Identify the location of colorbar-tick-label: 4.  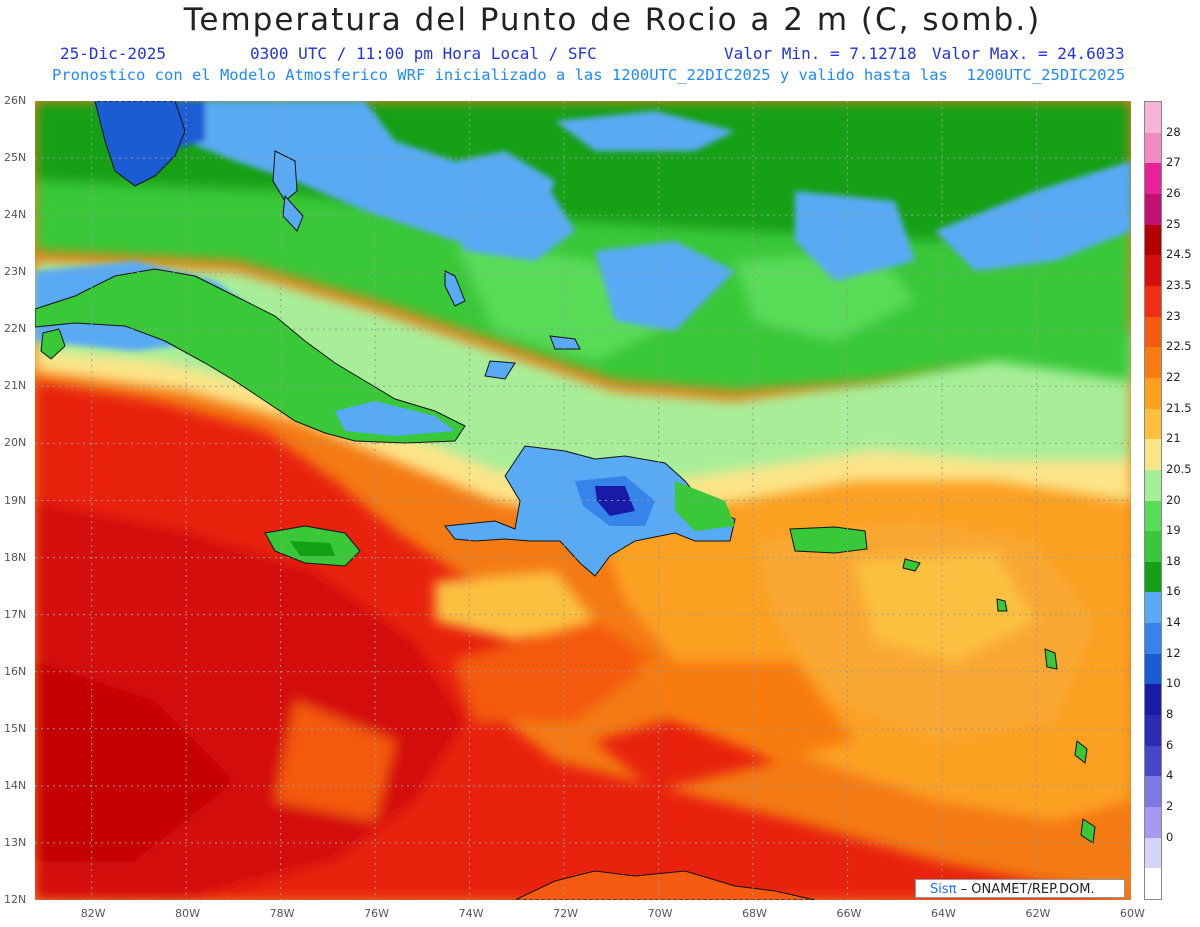
(1170, 775).